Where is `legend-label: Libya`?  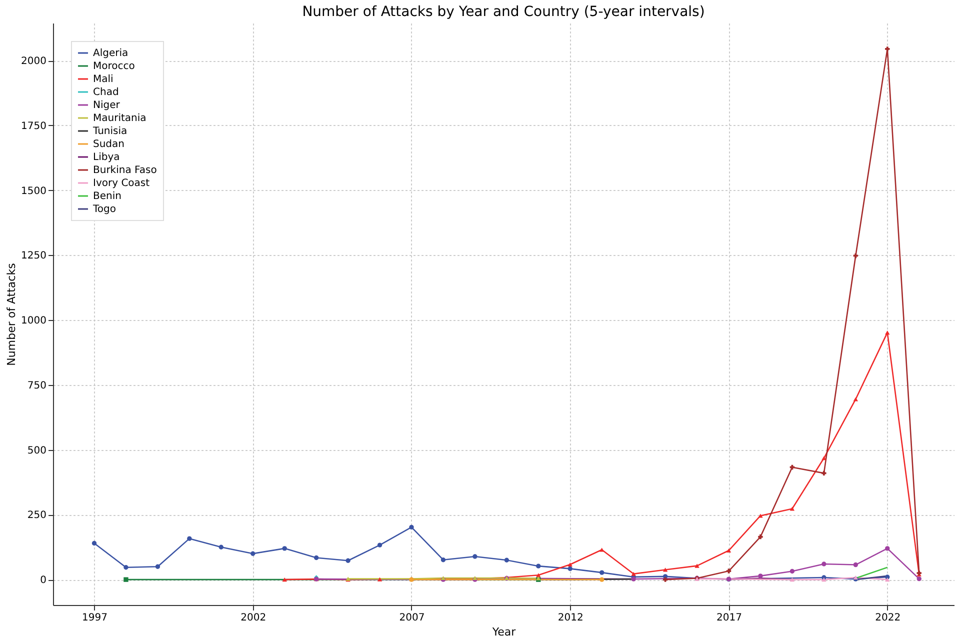 legend-label: Libya is located at coordinates (106, 157).